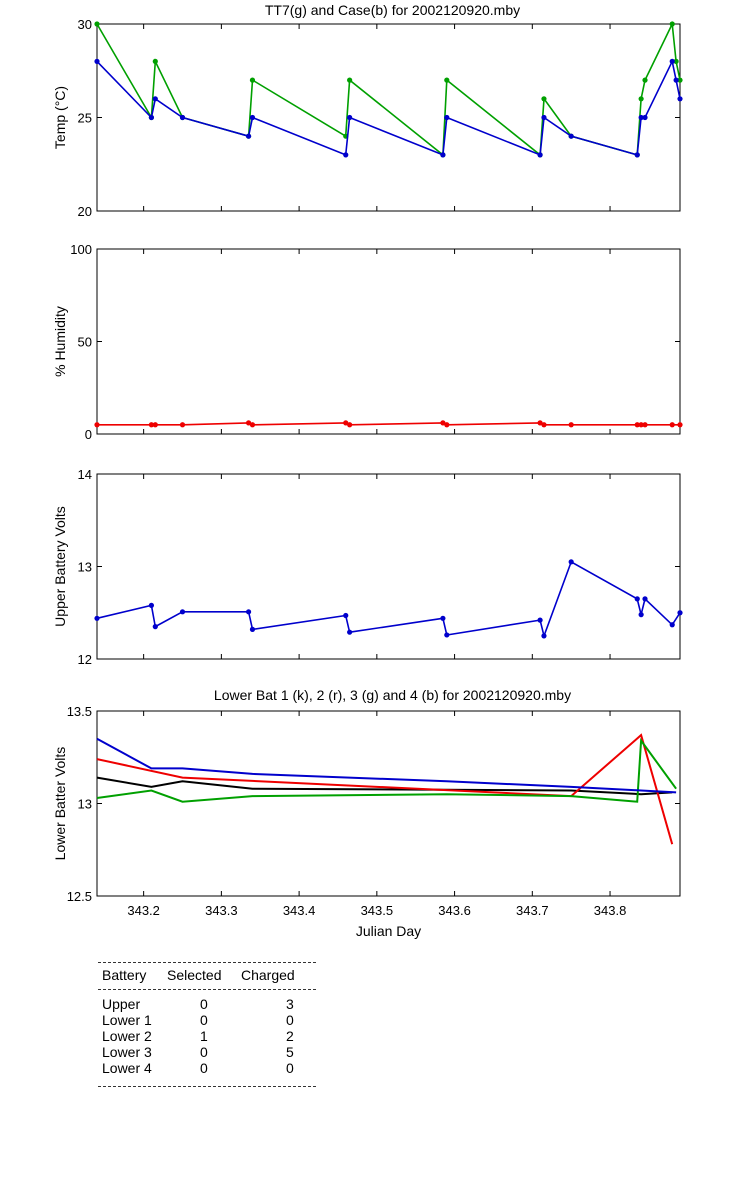  I want to click on y-tick-label: 14, so click(85, 474).